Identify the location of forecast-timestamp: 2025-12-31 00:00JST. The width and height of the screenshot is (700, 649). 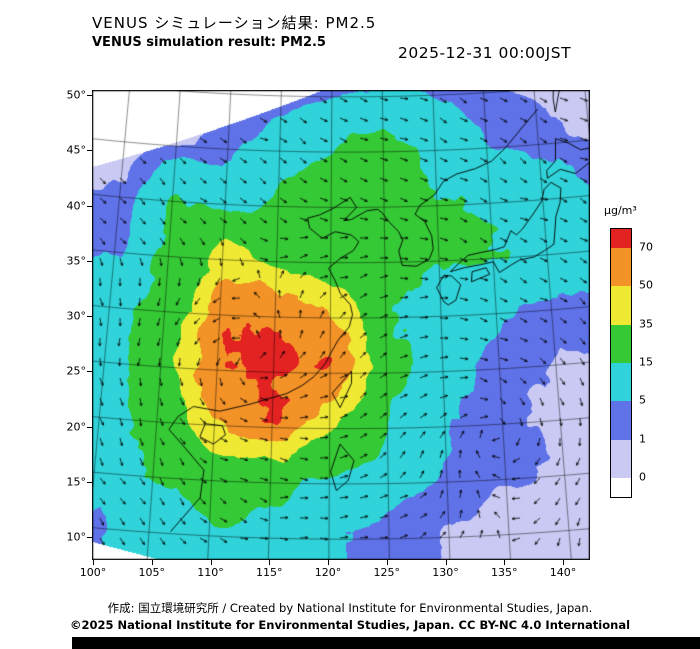
(485, 53).